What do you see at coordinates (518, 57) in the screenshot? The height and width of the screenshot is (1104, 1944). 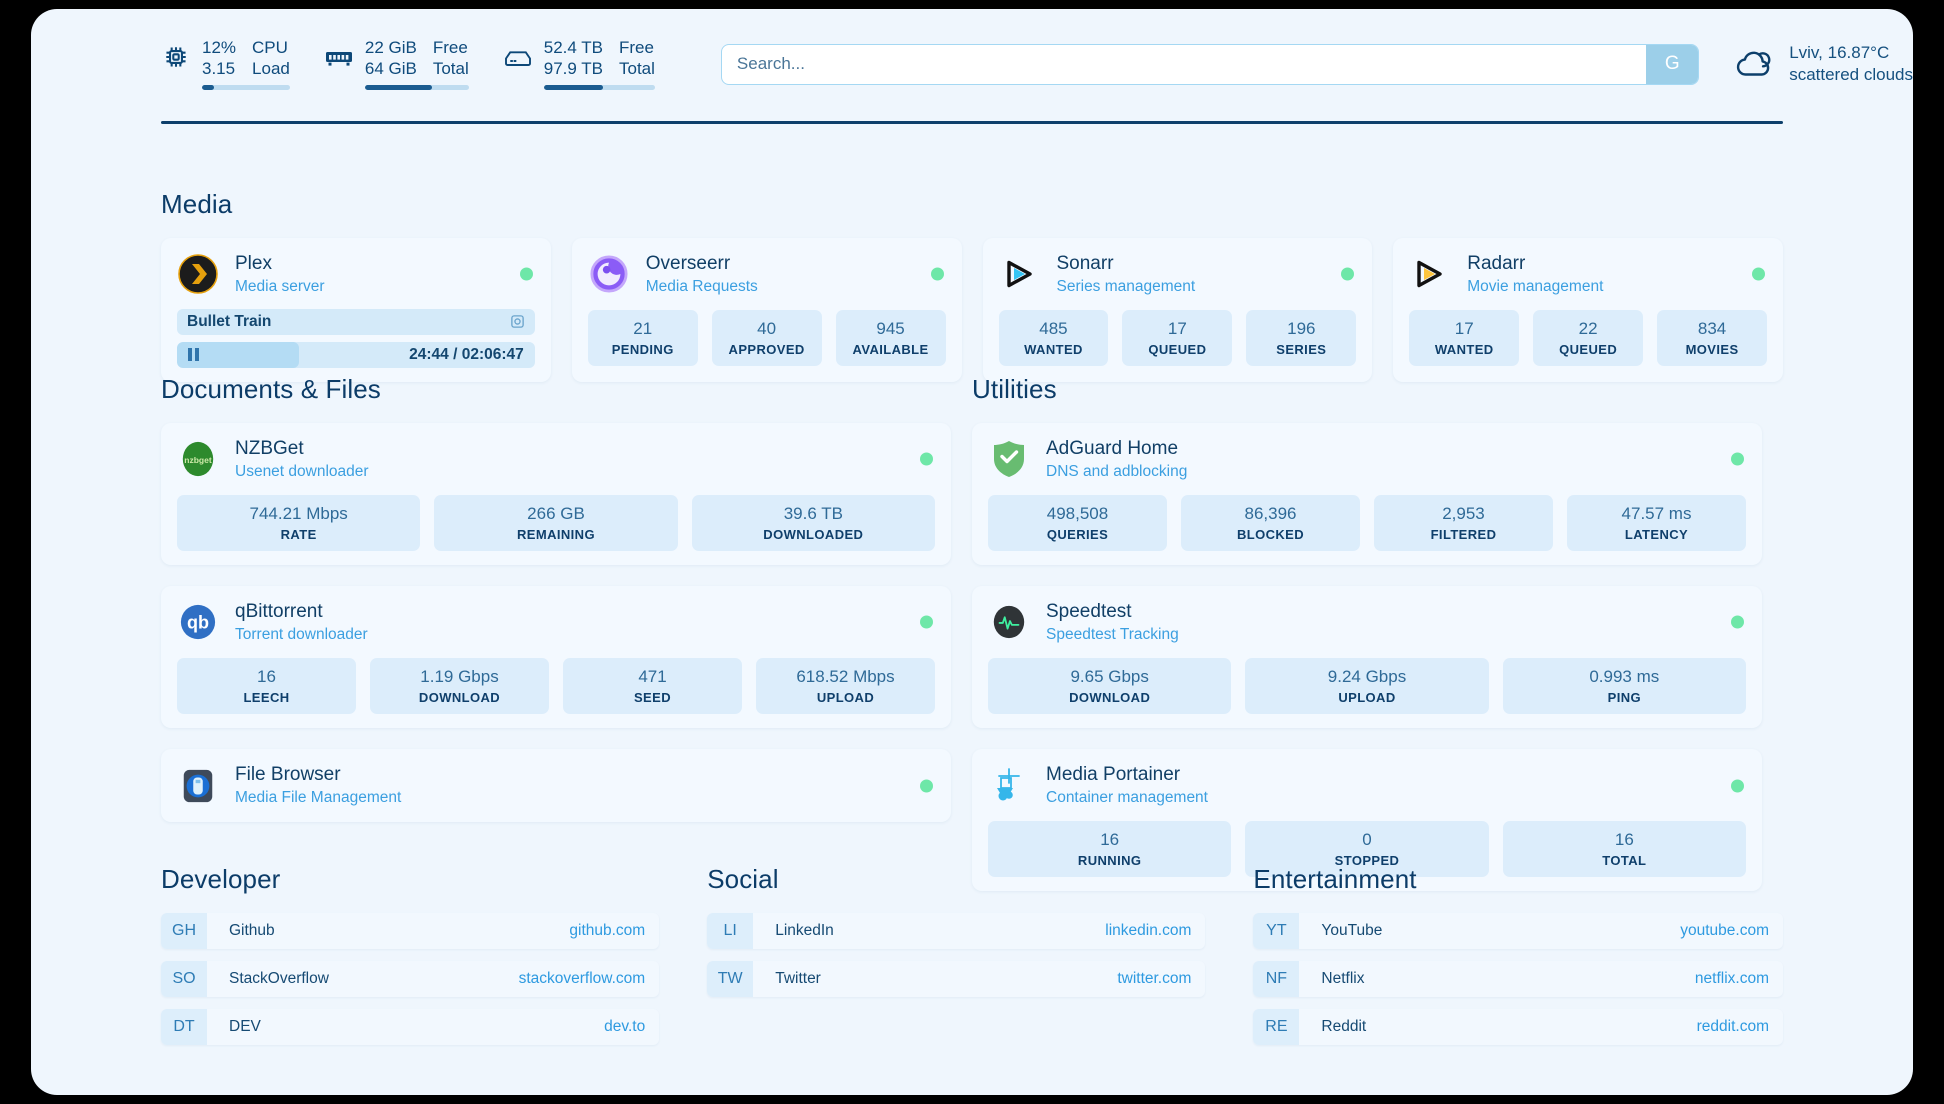 I see `disk-icon` at bounding box center [518, 57].